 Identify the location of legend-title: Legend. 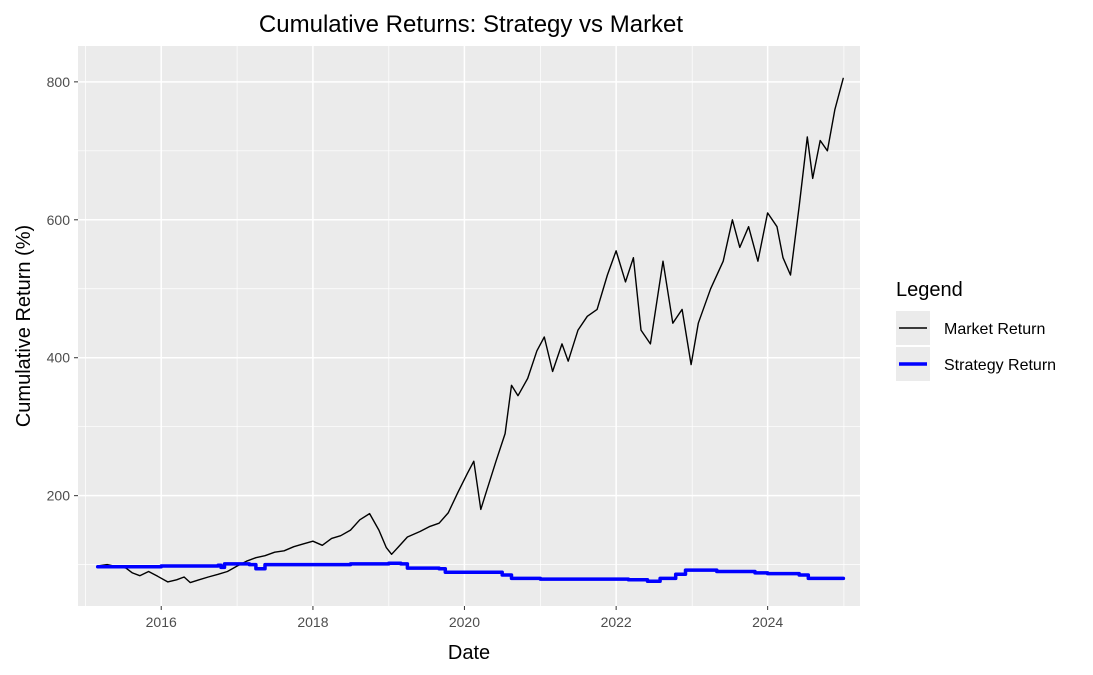
(929, 290).